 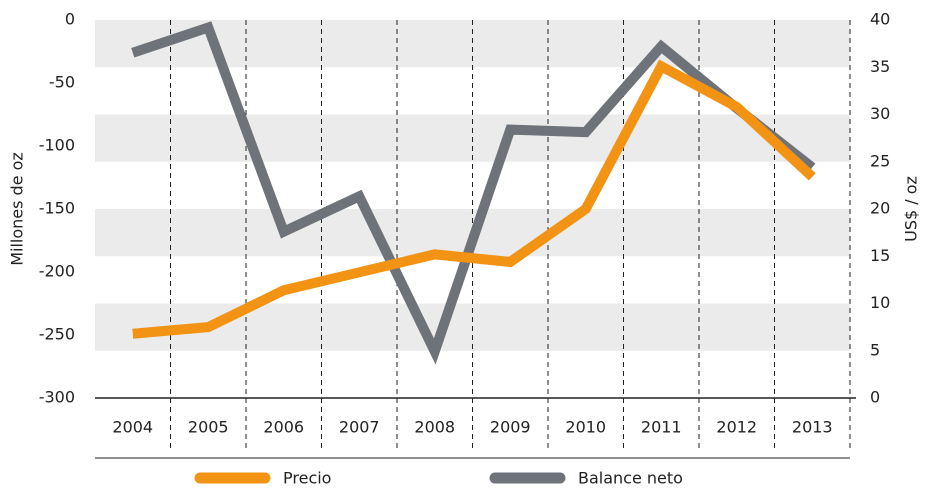 What do you see at coordinates (57, 208) in the screenshot?
I see `y-tick-label: -150` at bounding box center [57, 208].